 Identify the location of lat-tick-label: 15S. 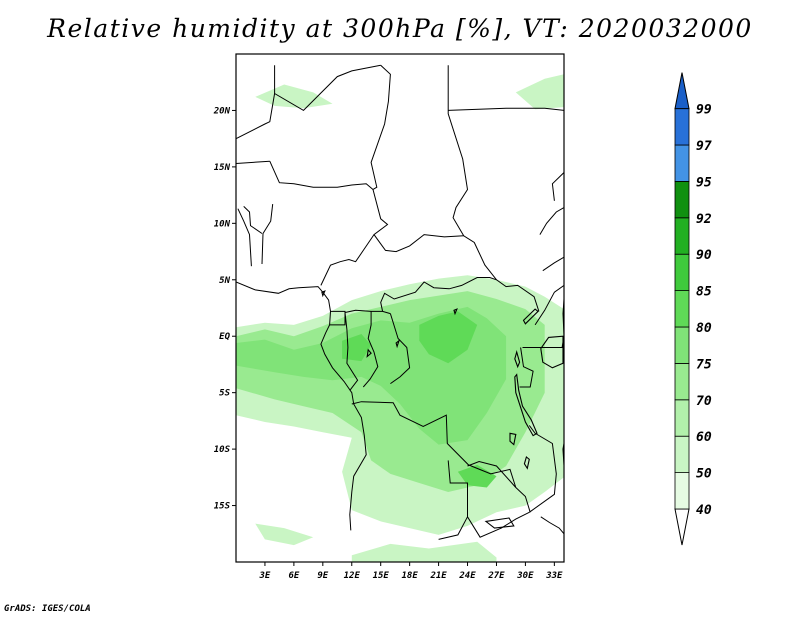
(222, 507).